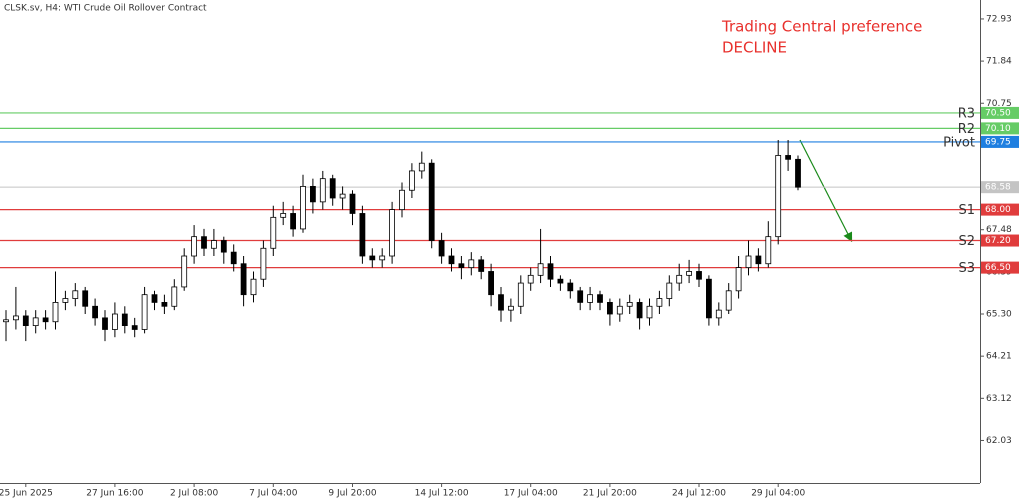  Describe the element at coordinates (352, 494) in the screenshot. I see `x-tick-label: 9 Jul 20:00` at that location.